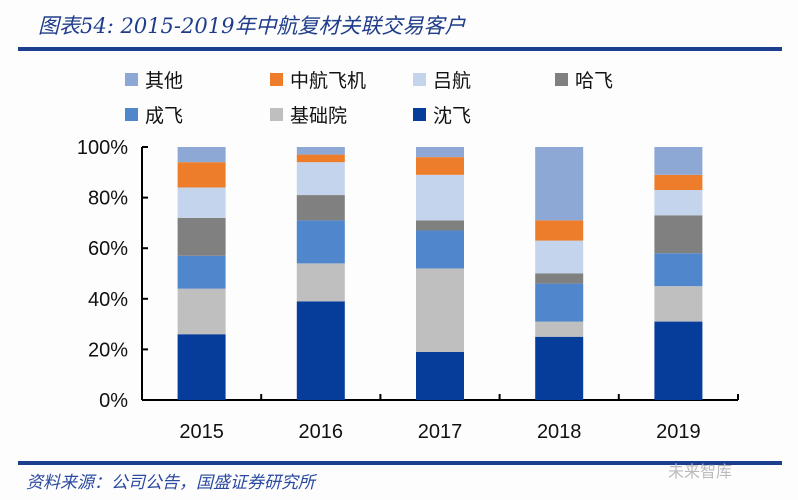  What do you see at coordinates (678, 182) in the screenshot?
I see `bar-segment-2019-中航飞机` at bounding box center [678, 182].